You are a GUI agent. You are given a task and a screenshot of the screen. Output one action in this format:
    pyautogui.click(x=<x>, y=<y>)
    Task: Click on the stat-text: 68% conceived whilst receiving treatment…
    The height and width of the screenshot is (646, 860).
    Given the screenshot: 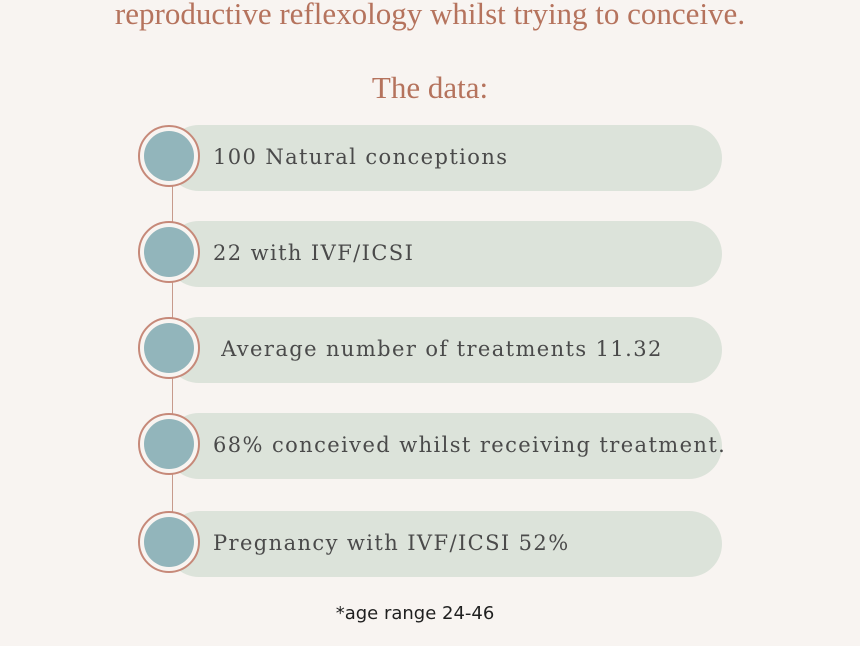 What is the action you would take?
    pyautogui.click(x=470, y=445)
    